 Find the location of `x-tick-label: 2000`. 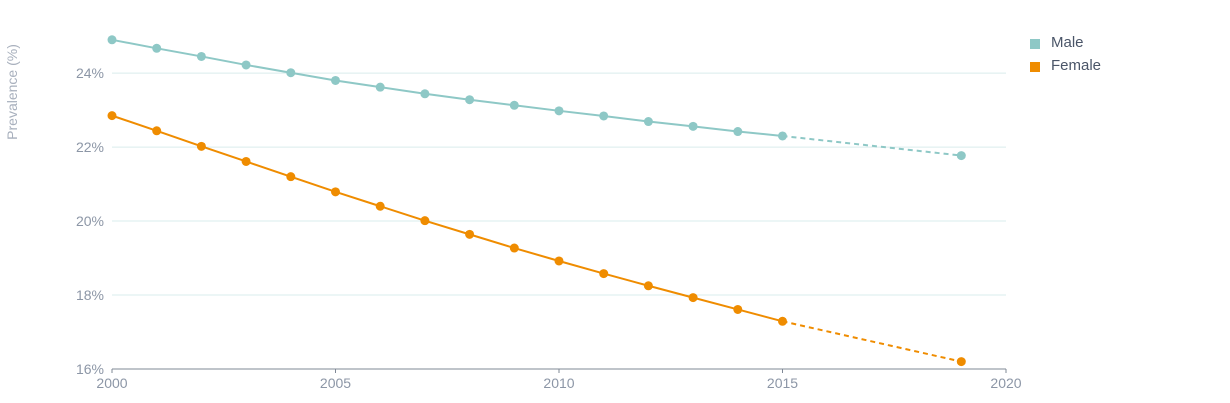

x-tick-label: 2000 is located at coordinates (111, 383).